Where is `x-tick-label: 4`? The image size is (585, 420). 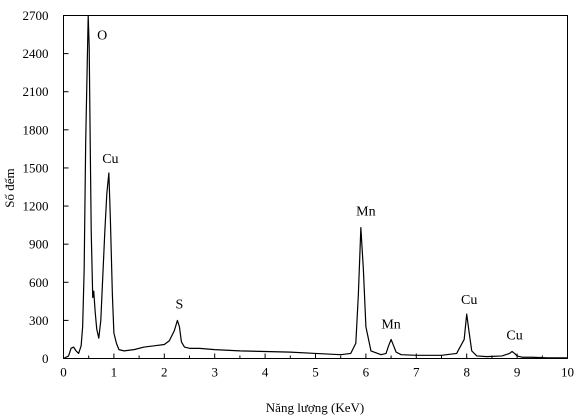
x-tick-label: 4 is located at coordinates (265, 372).